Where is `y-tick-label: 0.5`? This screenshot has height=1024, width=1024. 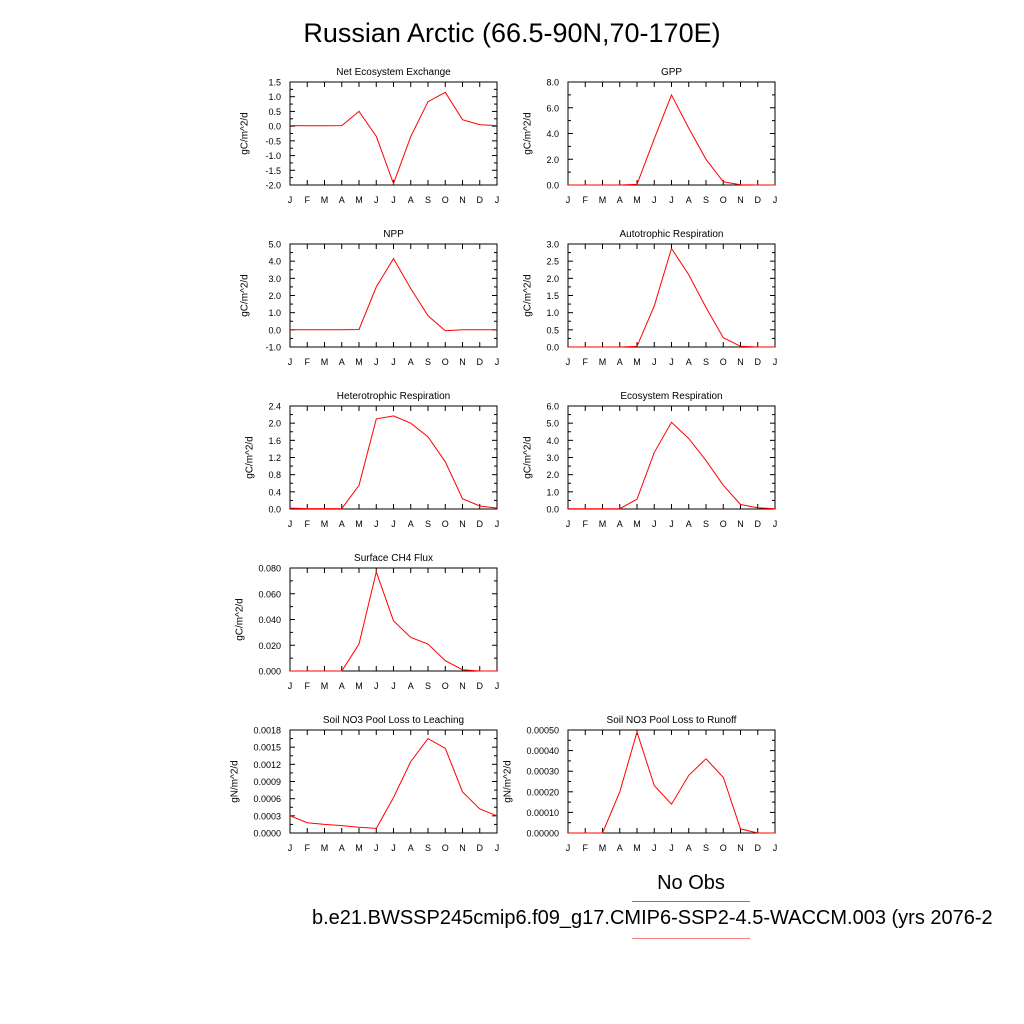 y-tick-label: 0.5 is located at coordinates (552, 330).